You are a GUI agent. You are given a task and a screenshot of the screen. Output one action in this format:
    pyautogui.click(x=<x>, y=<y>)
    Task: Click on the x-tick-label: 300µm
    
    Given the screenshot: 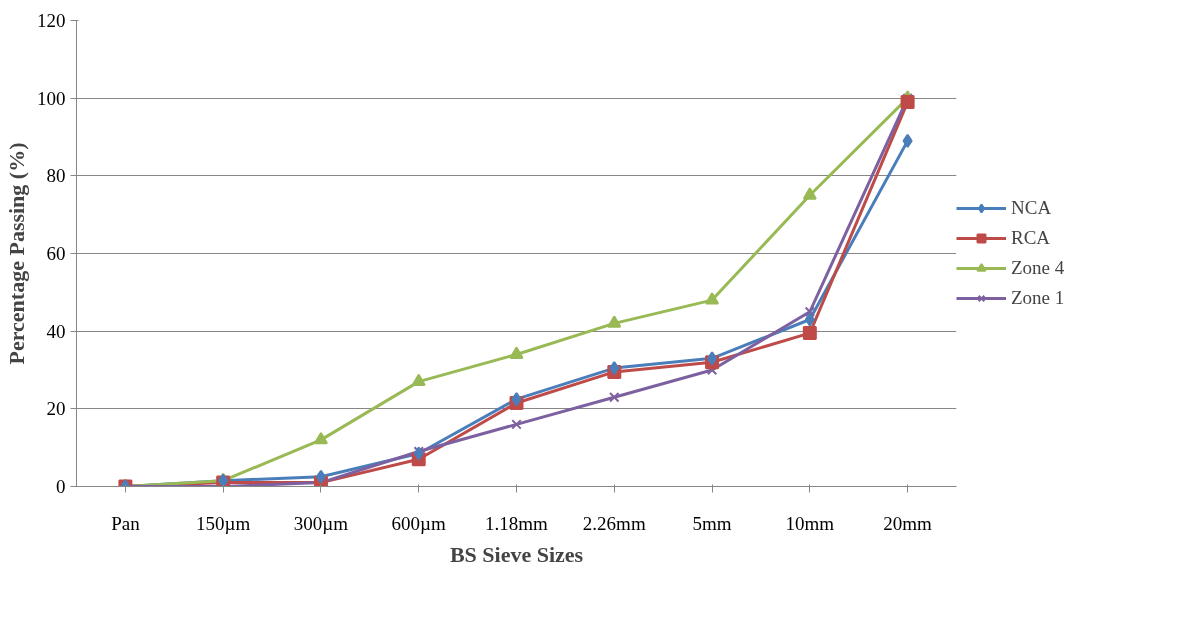 What is the action you would take?
    pyautogui.click(x=321, y=523)
    